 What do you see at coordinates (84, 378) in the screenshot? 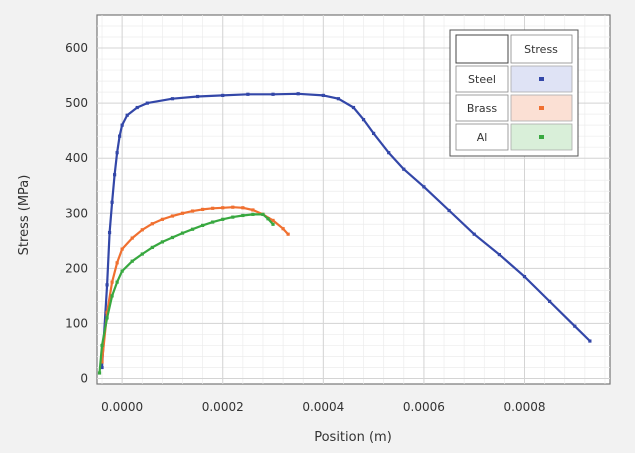
I see `y-tick-label: 0` at bounding box center [84, 378].